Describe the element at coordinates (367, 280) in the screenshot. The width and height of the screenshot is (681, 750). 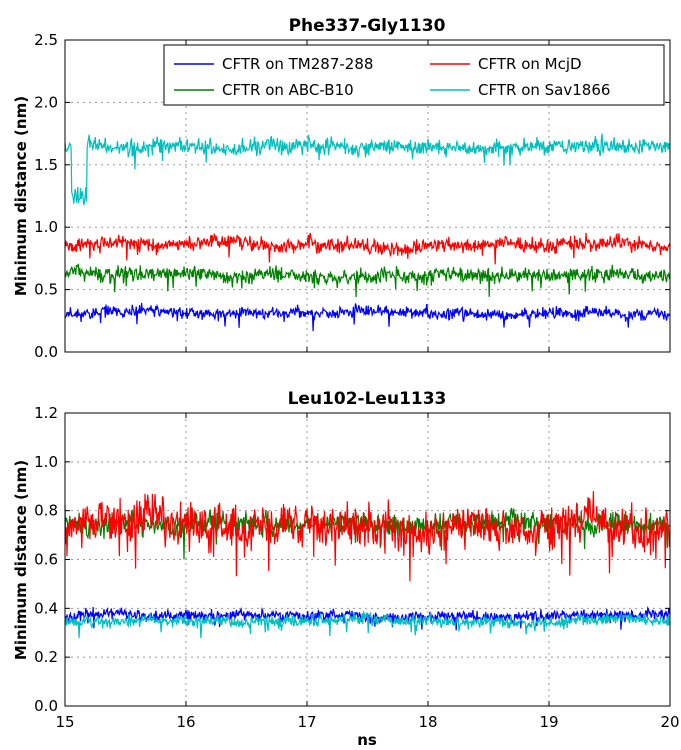
I see `series-line-cftr-on-abc-b10` at that location.